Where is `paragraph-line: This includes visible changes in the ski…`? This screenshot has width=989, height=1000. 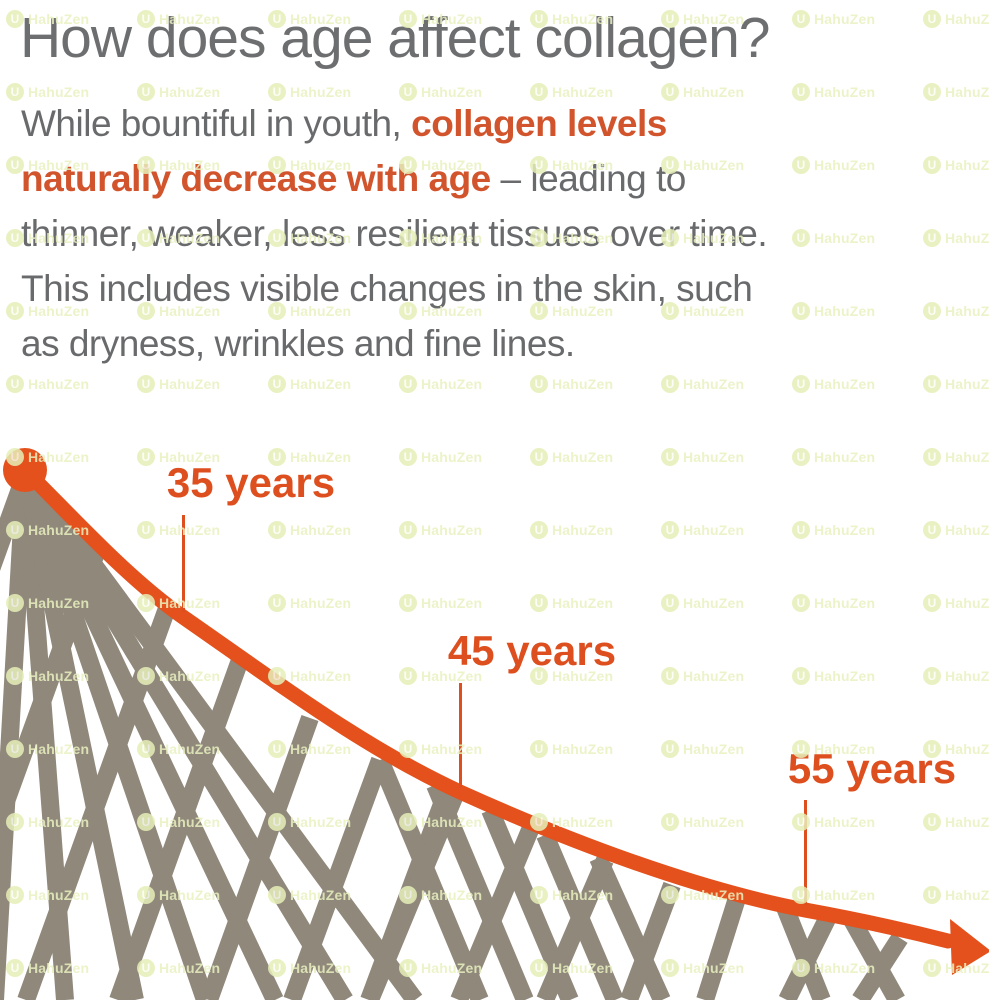
paragraph-line: This includes visible changes in the ski… is located at coordinates (394, 288).